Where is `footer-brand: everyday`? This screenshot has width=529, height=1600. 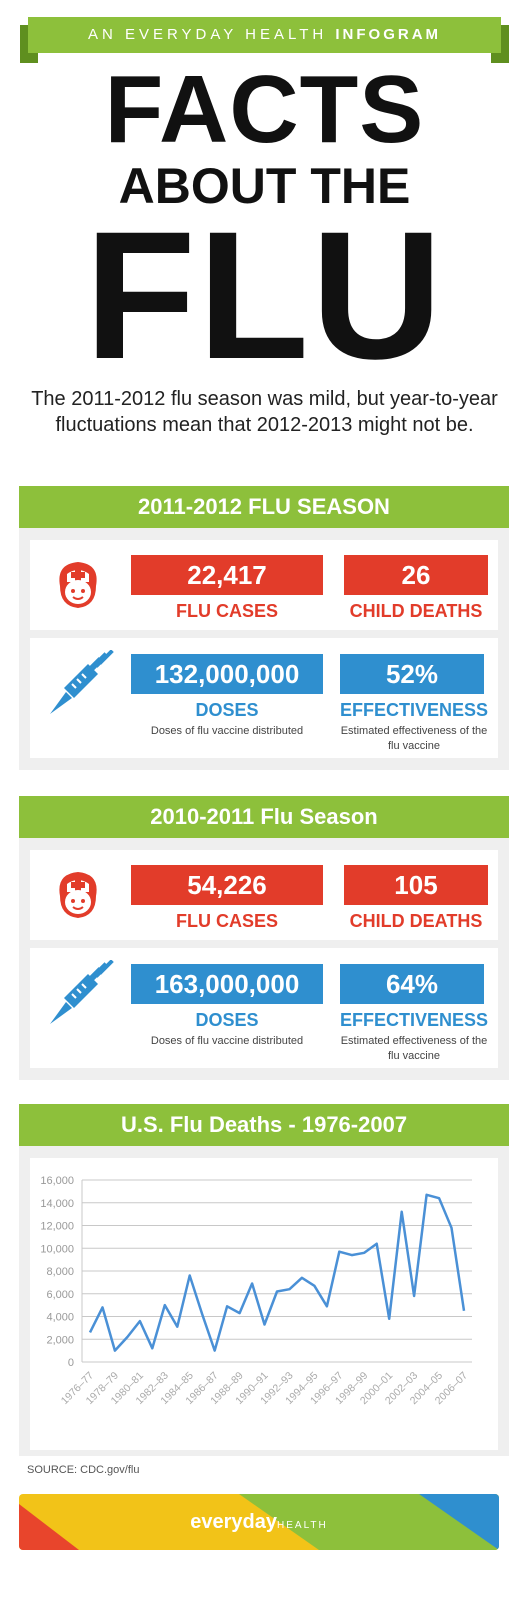
footer-brand: everyday is located at coordinates (234, 1522).